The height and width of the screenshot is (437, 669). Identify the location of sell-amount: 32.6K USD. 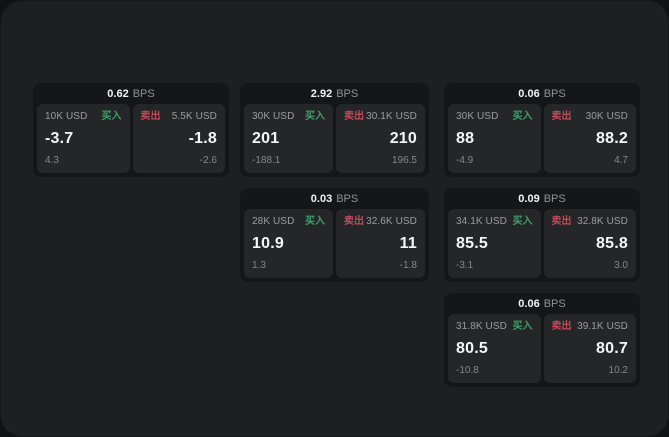
(391, 221).